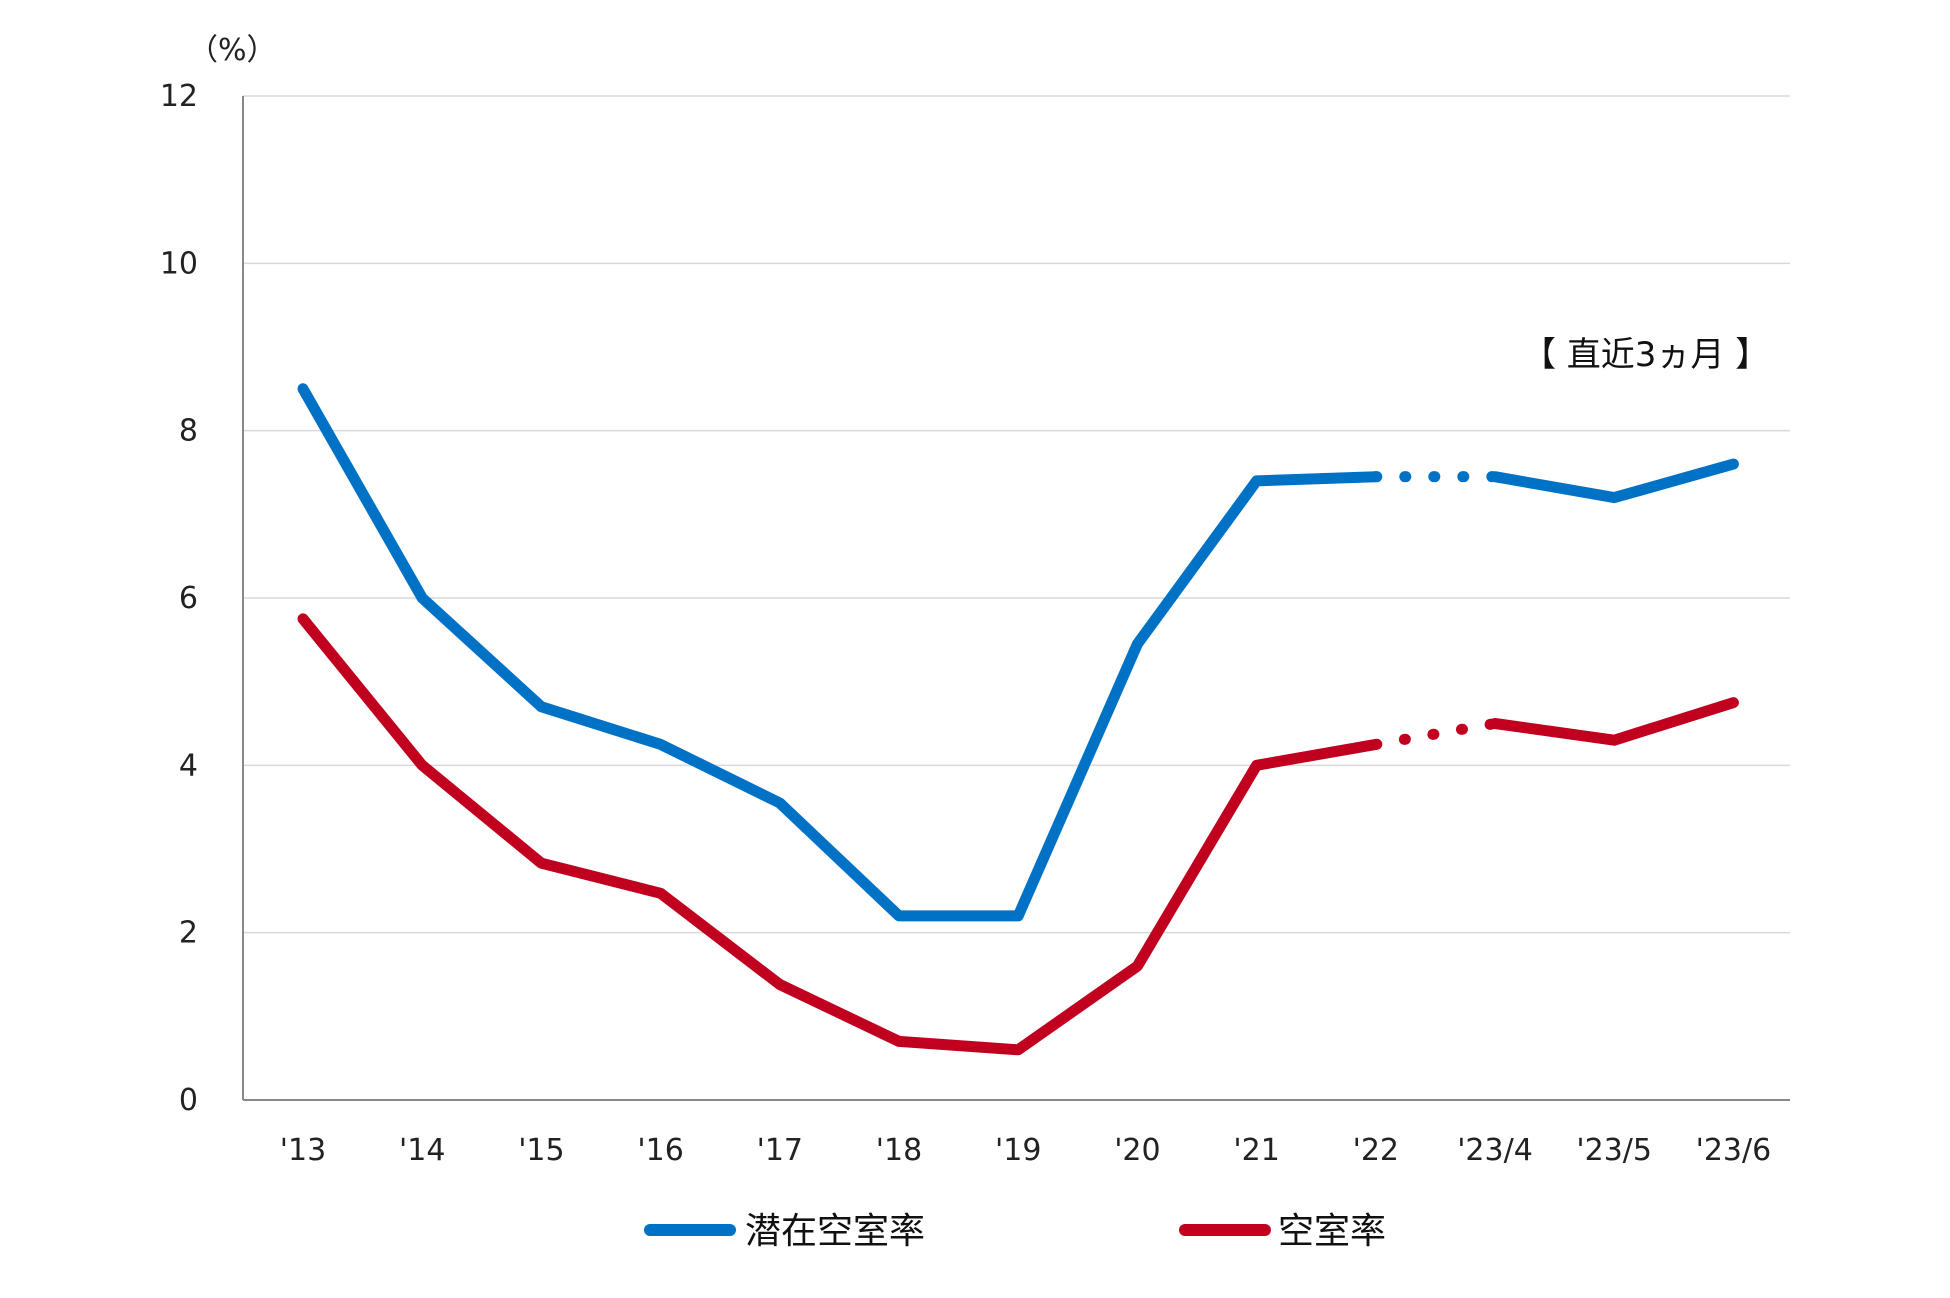 Image resolution: width=1950 pixels, height=1298 pixels. I want to click on y-tick-label: 8, so click(188, 431).